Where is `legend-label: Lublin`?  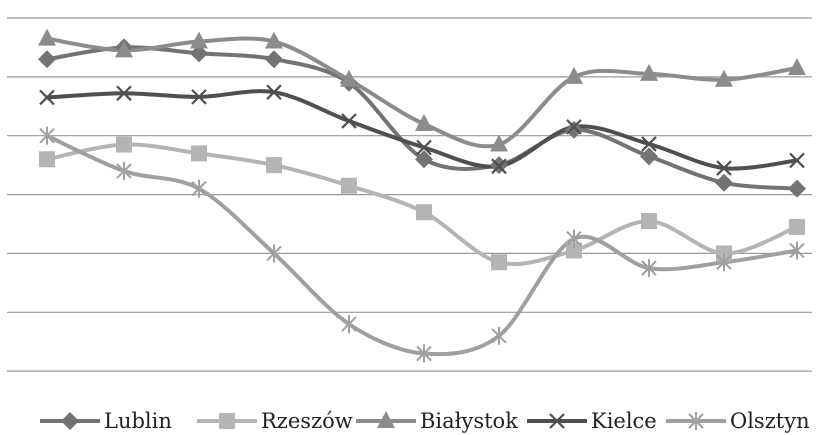
legend-label: Lublin is located at coordinates (138, 421).